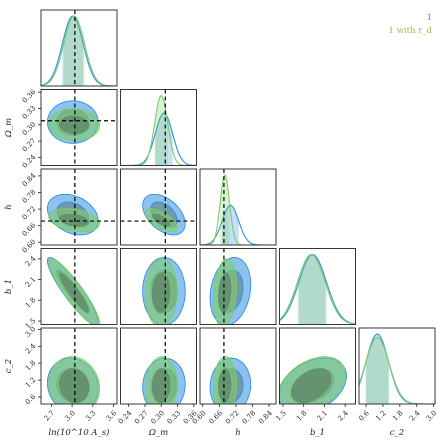 The width and height of the screenshot is (446, 445). I want to click on y-axis-label-c2: c_2, so click(9, 366).